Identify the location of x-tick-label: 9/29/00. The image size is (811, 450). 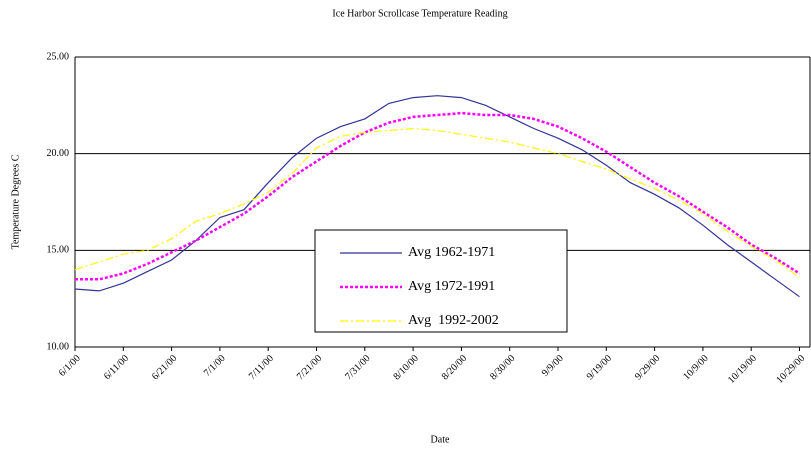
(647, 367).